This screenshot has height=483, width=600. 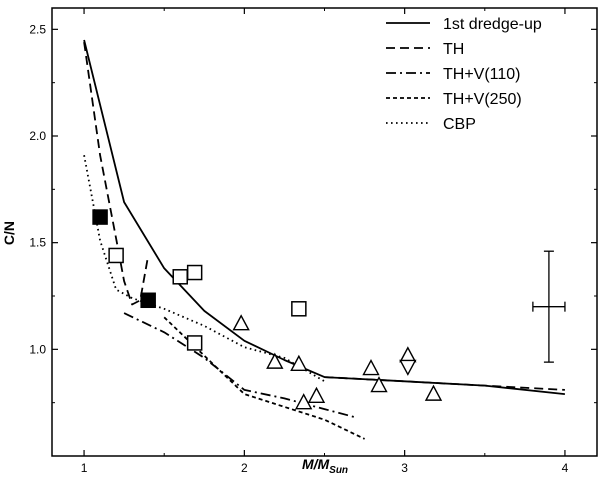 I want to click on x-axis-title: M/MSun, so click(x=325, y=466).